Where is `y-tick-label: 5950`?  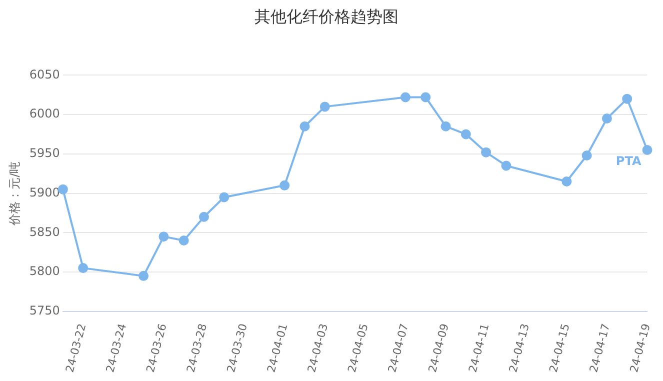 y-tick-label: 5950 is located at coordinates (44, 153).